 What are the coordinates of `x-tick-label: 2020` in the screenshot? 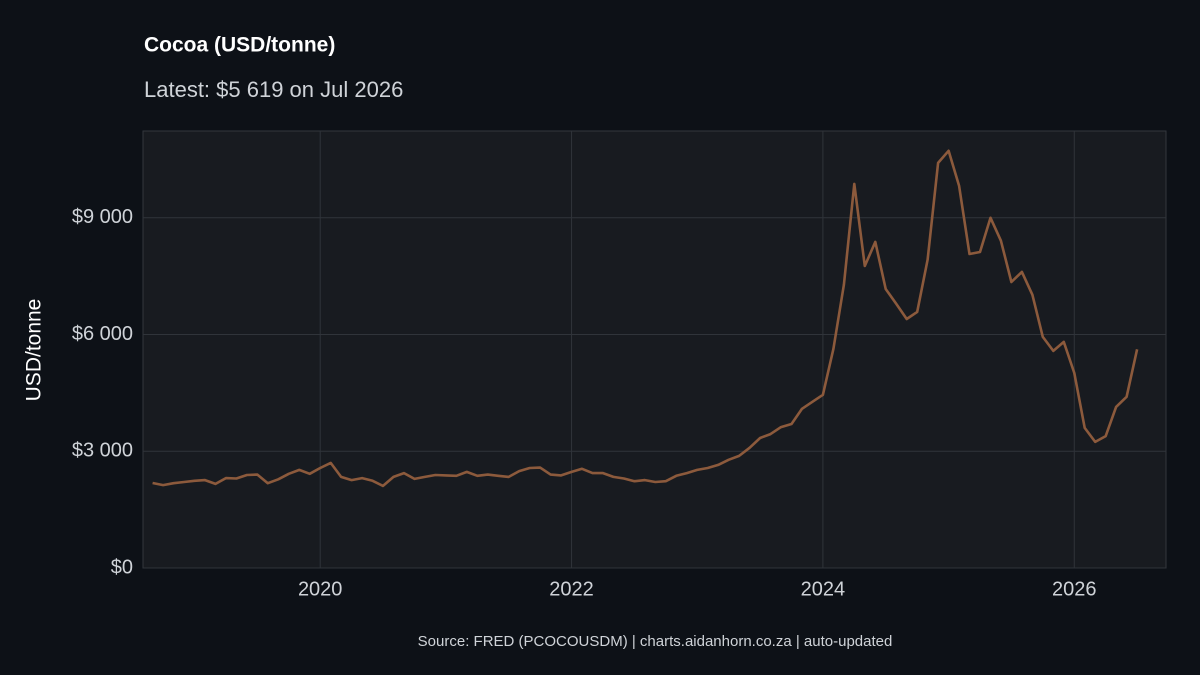 It's located at (320, 589).